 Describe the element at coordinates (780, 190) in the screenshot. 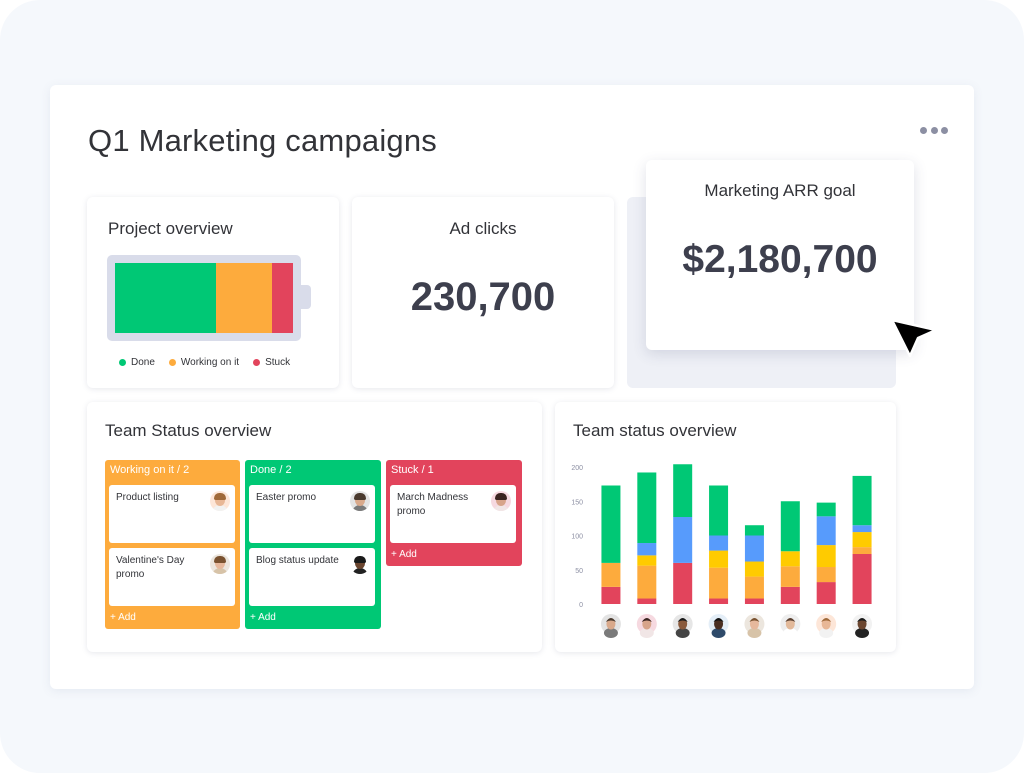

I see `widget-title: Marketing ARR goal` at that location.